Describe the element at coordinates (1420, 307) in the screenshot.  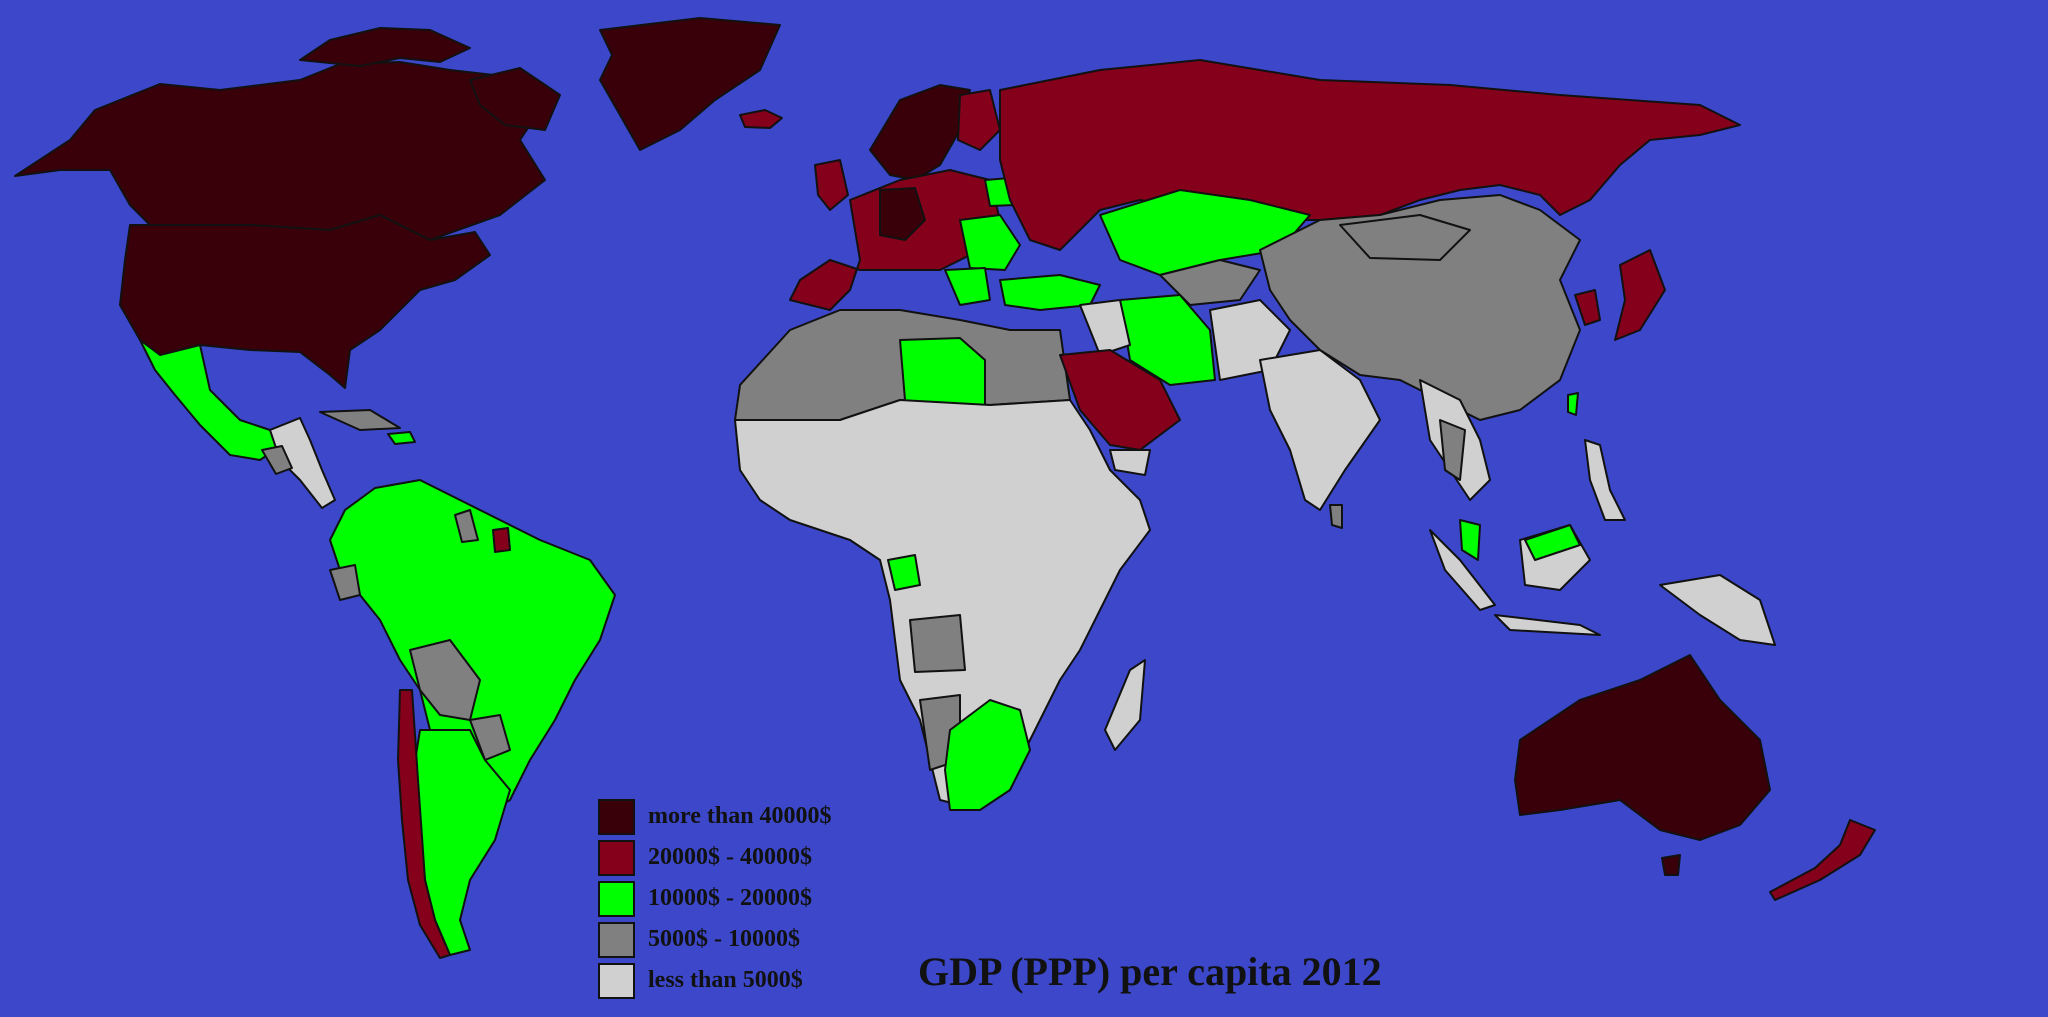
I see `region-china` at that location.